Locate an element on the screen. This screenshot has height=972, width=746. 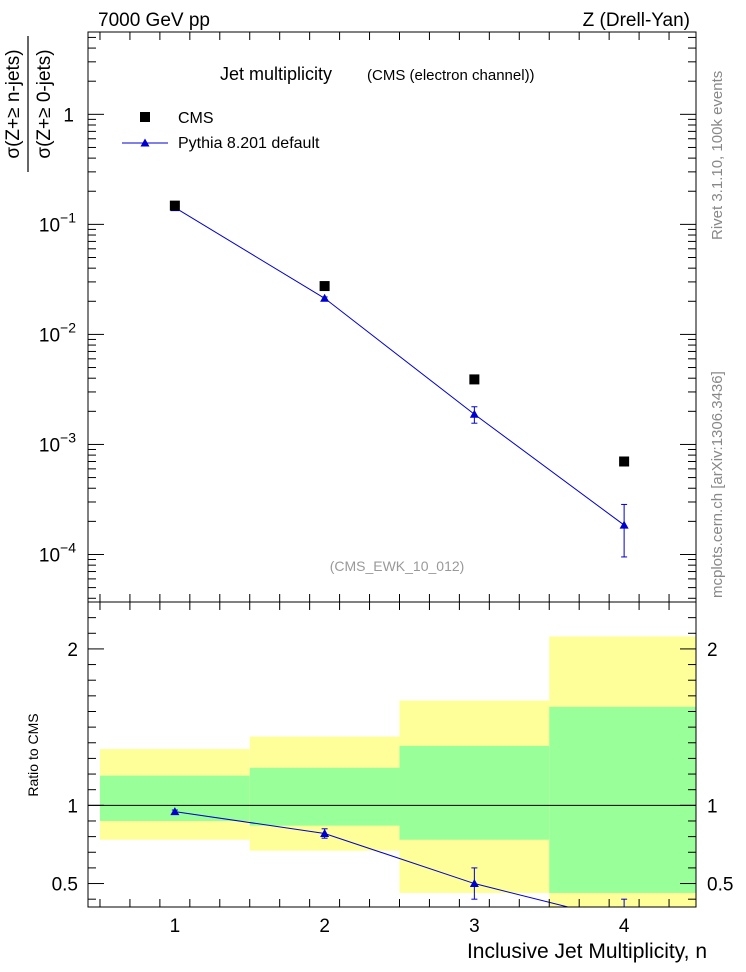
x-tick-label: 2 is located at coordinates (324, 926).